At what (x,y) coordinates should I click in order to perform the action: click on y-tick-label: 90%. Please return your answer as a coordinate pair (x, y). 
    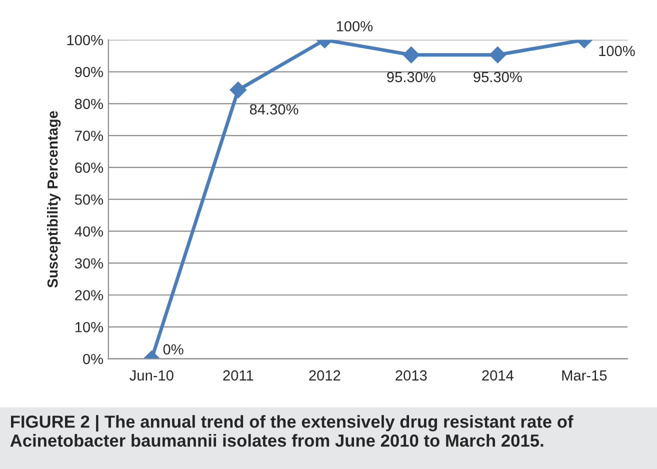
    Looking at the image, I should click on (89, 72).